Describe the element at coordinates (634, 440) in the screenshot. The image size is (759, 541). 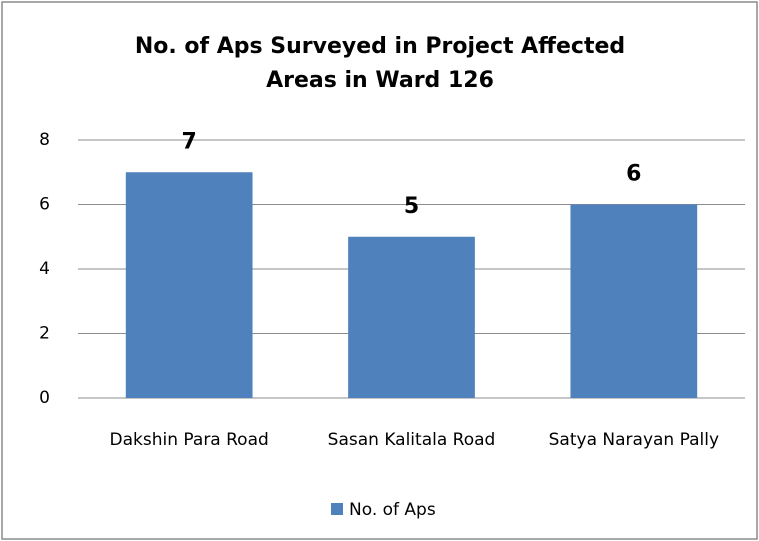
I see `x-tick-label: Satya Narayan Pally` at that location.